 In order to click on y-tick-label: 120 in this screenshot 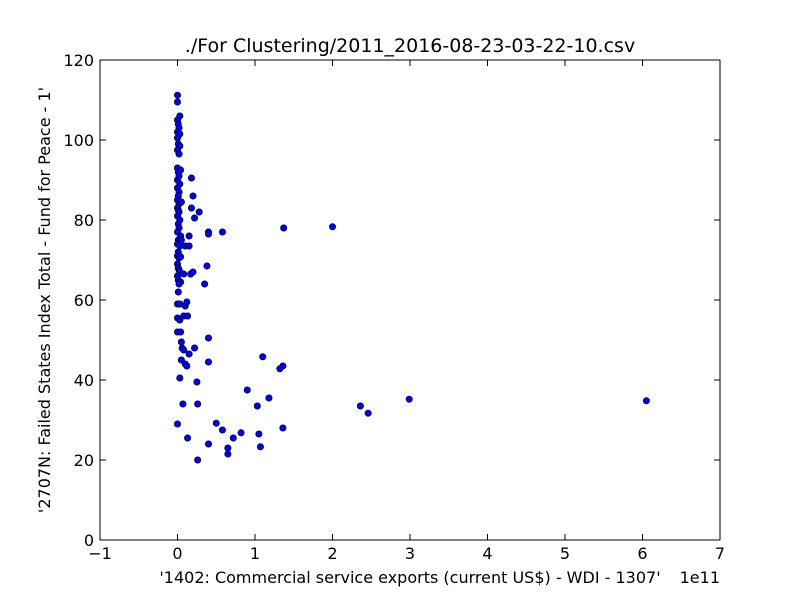, I will do `click(78, 60)`.